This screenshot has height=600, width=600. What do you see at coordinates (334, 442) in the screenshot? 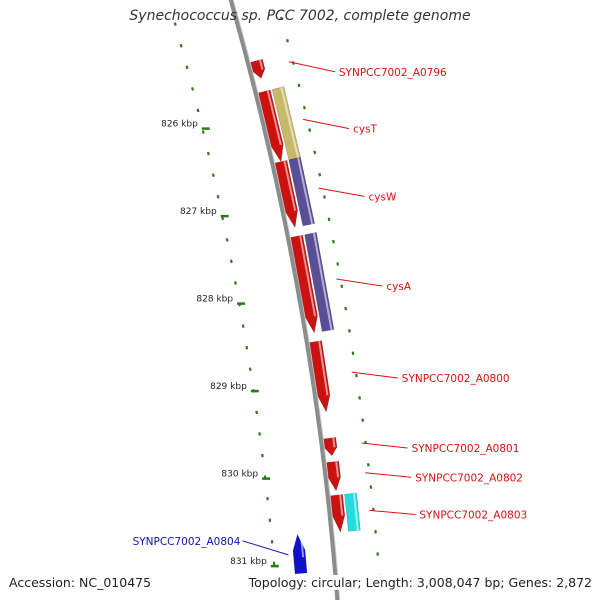
I see `gene-synpcc7002-a0801-shine` at bounding box center [334, 442].